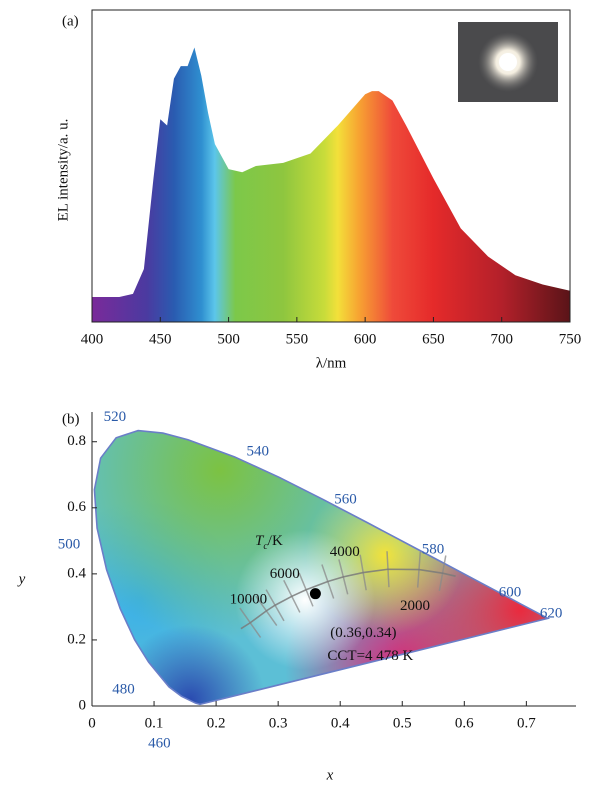 The image size is (592, 796). Describe the element at coordinates (257, 451) in the screenshot. I see `wavelength-label: 540` at that location.